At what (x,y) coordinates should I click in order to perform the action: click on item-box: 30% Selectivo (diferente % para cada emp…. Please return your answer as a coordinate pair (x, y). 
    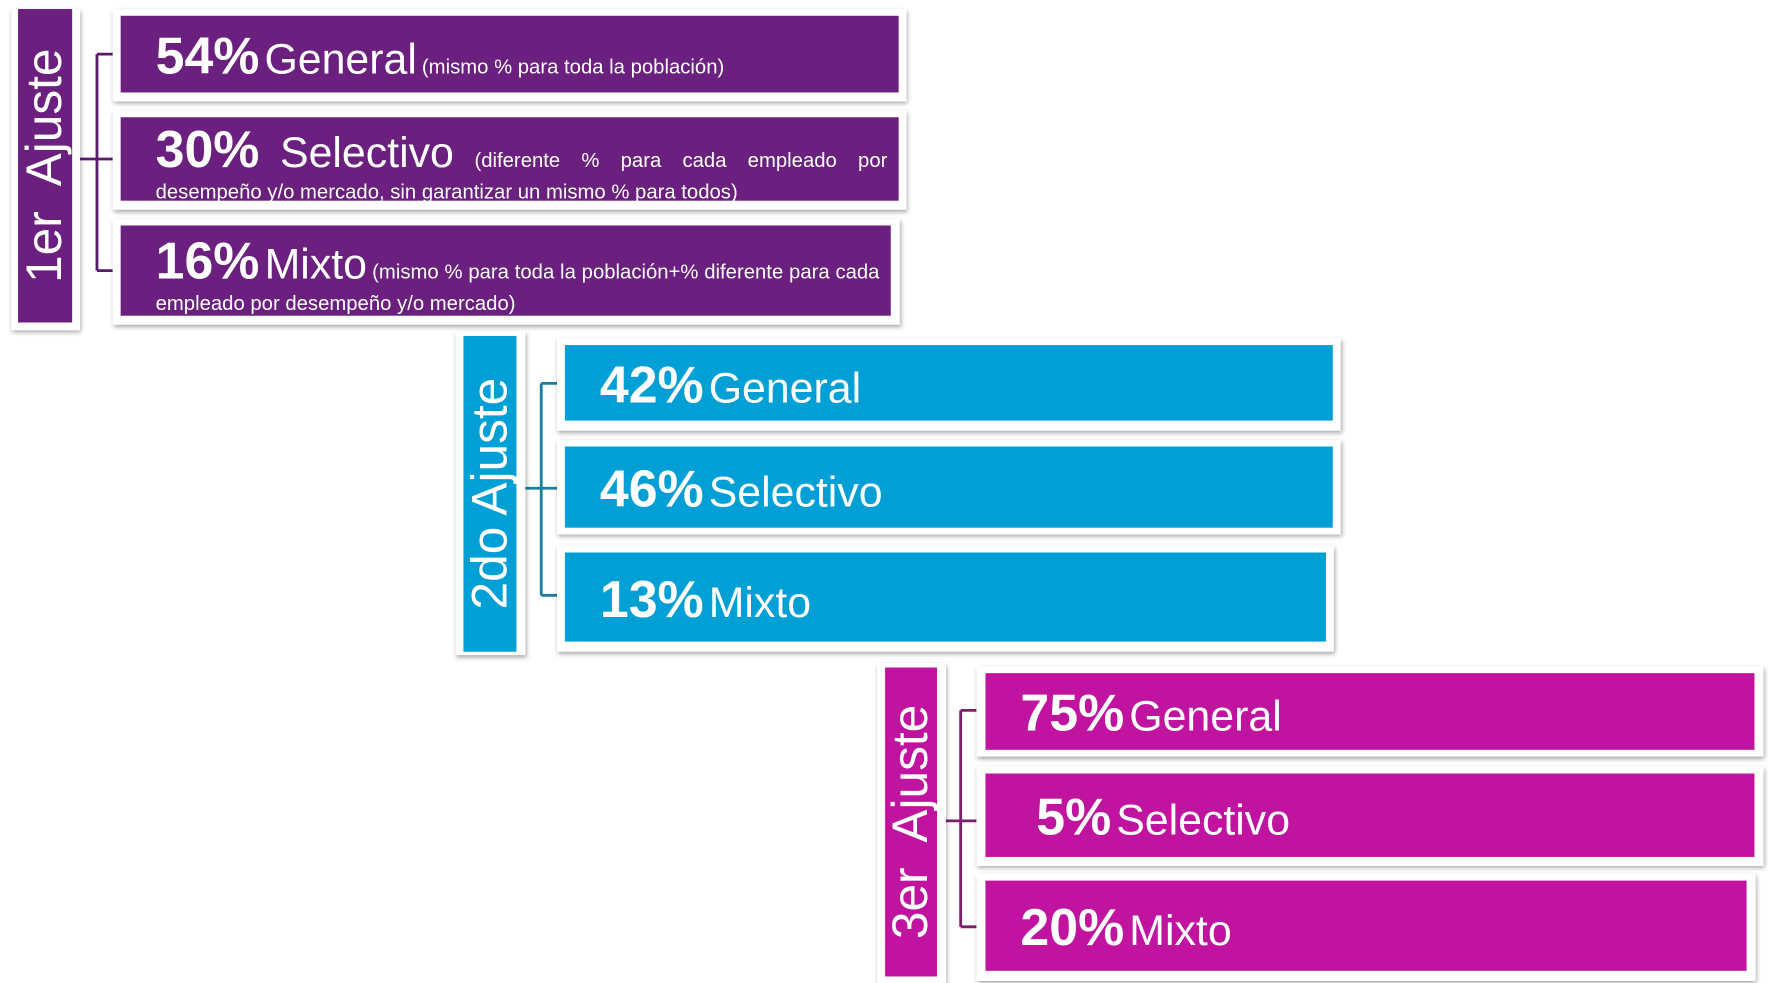
    Looking at the image, I should click on (509, 160).